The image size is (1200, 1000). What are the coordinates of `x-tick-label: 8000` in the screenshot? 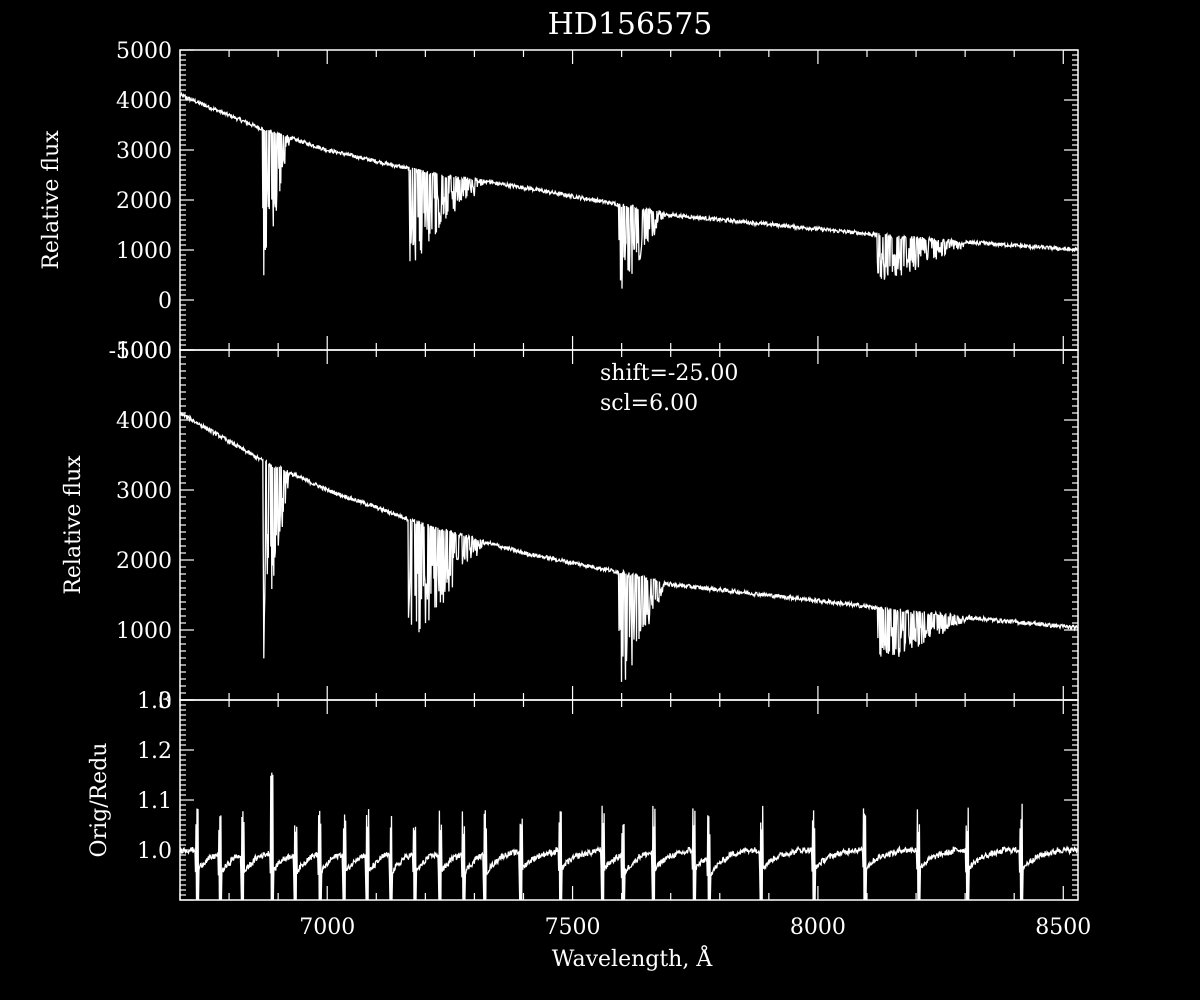 It's located at (818, 927).